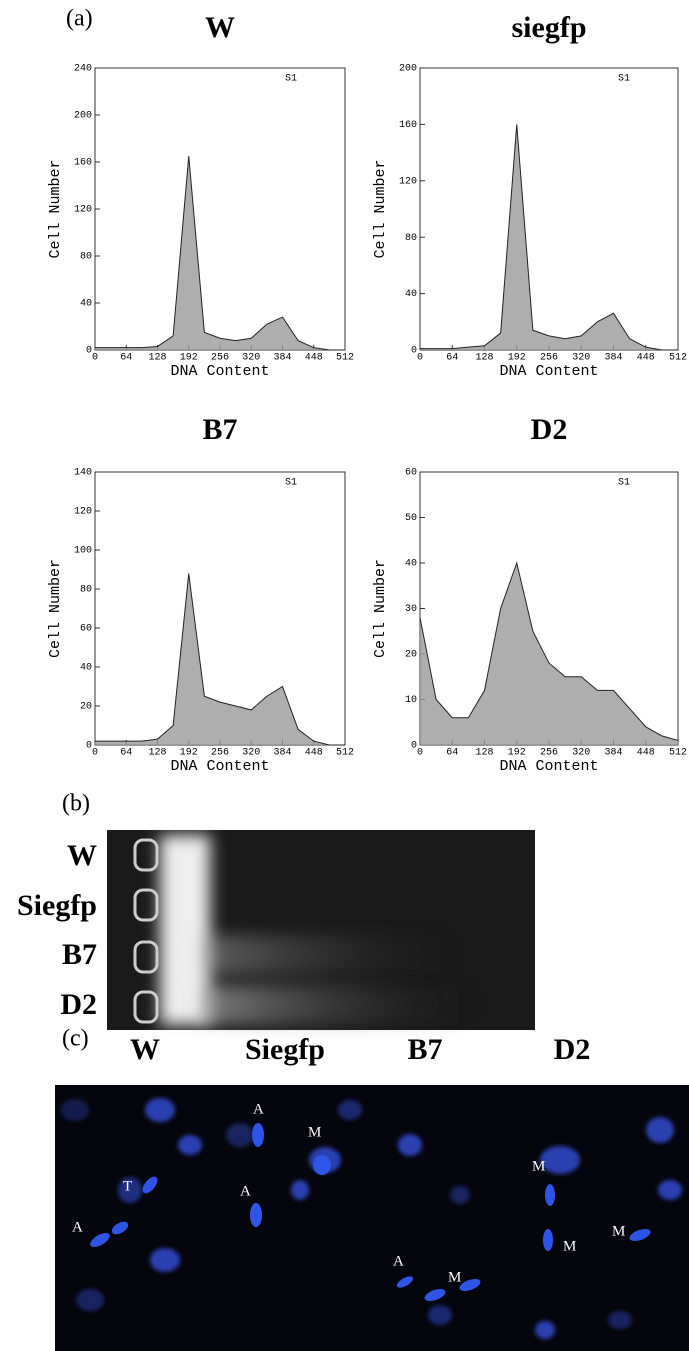  Describe the element at coordinates (291, 483) in the screenshot. I see `annotation: S1` at that location.